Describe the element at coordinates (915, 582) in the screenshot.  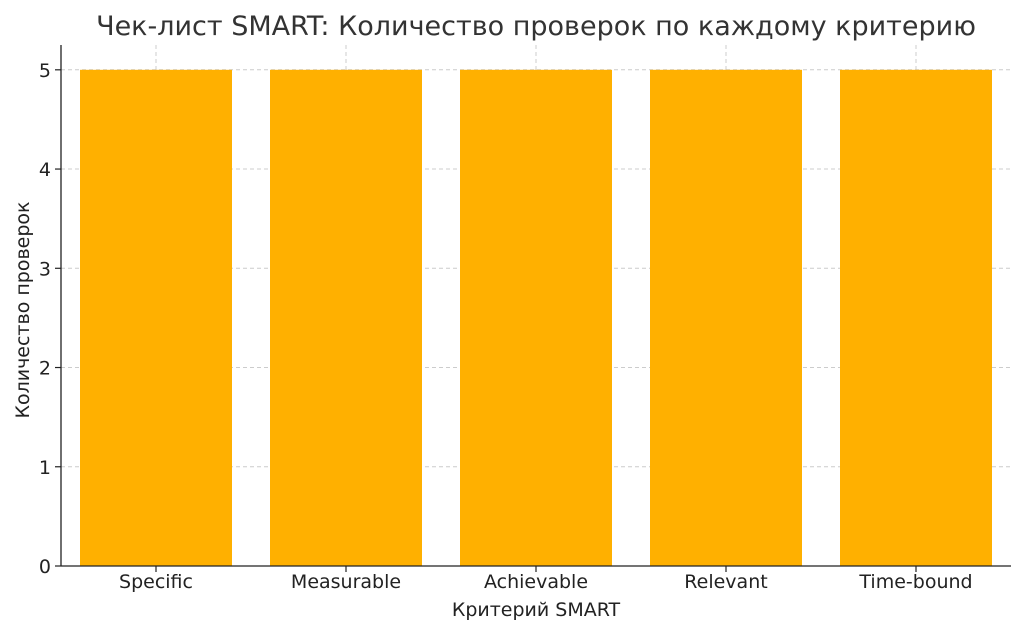
I see `x-tick-label-4: Time-bound` at that location.